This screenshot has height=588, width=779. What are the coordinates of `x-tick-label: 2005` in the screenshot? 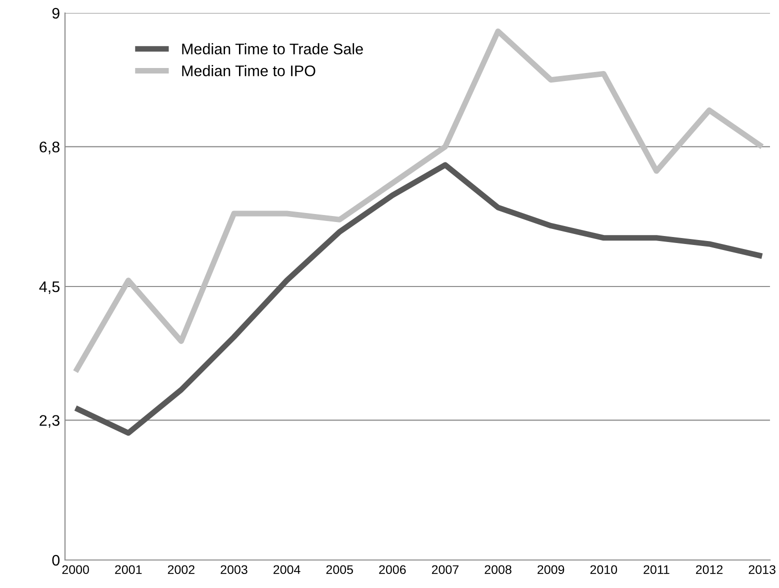 It's located at (339, 569).